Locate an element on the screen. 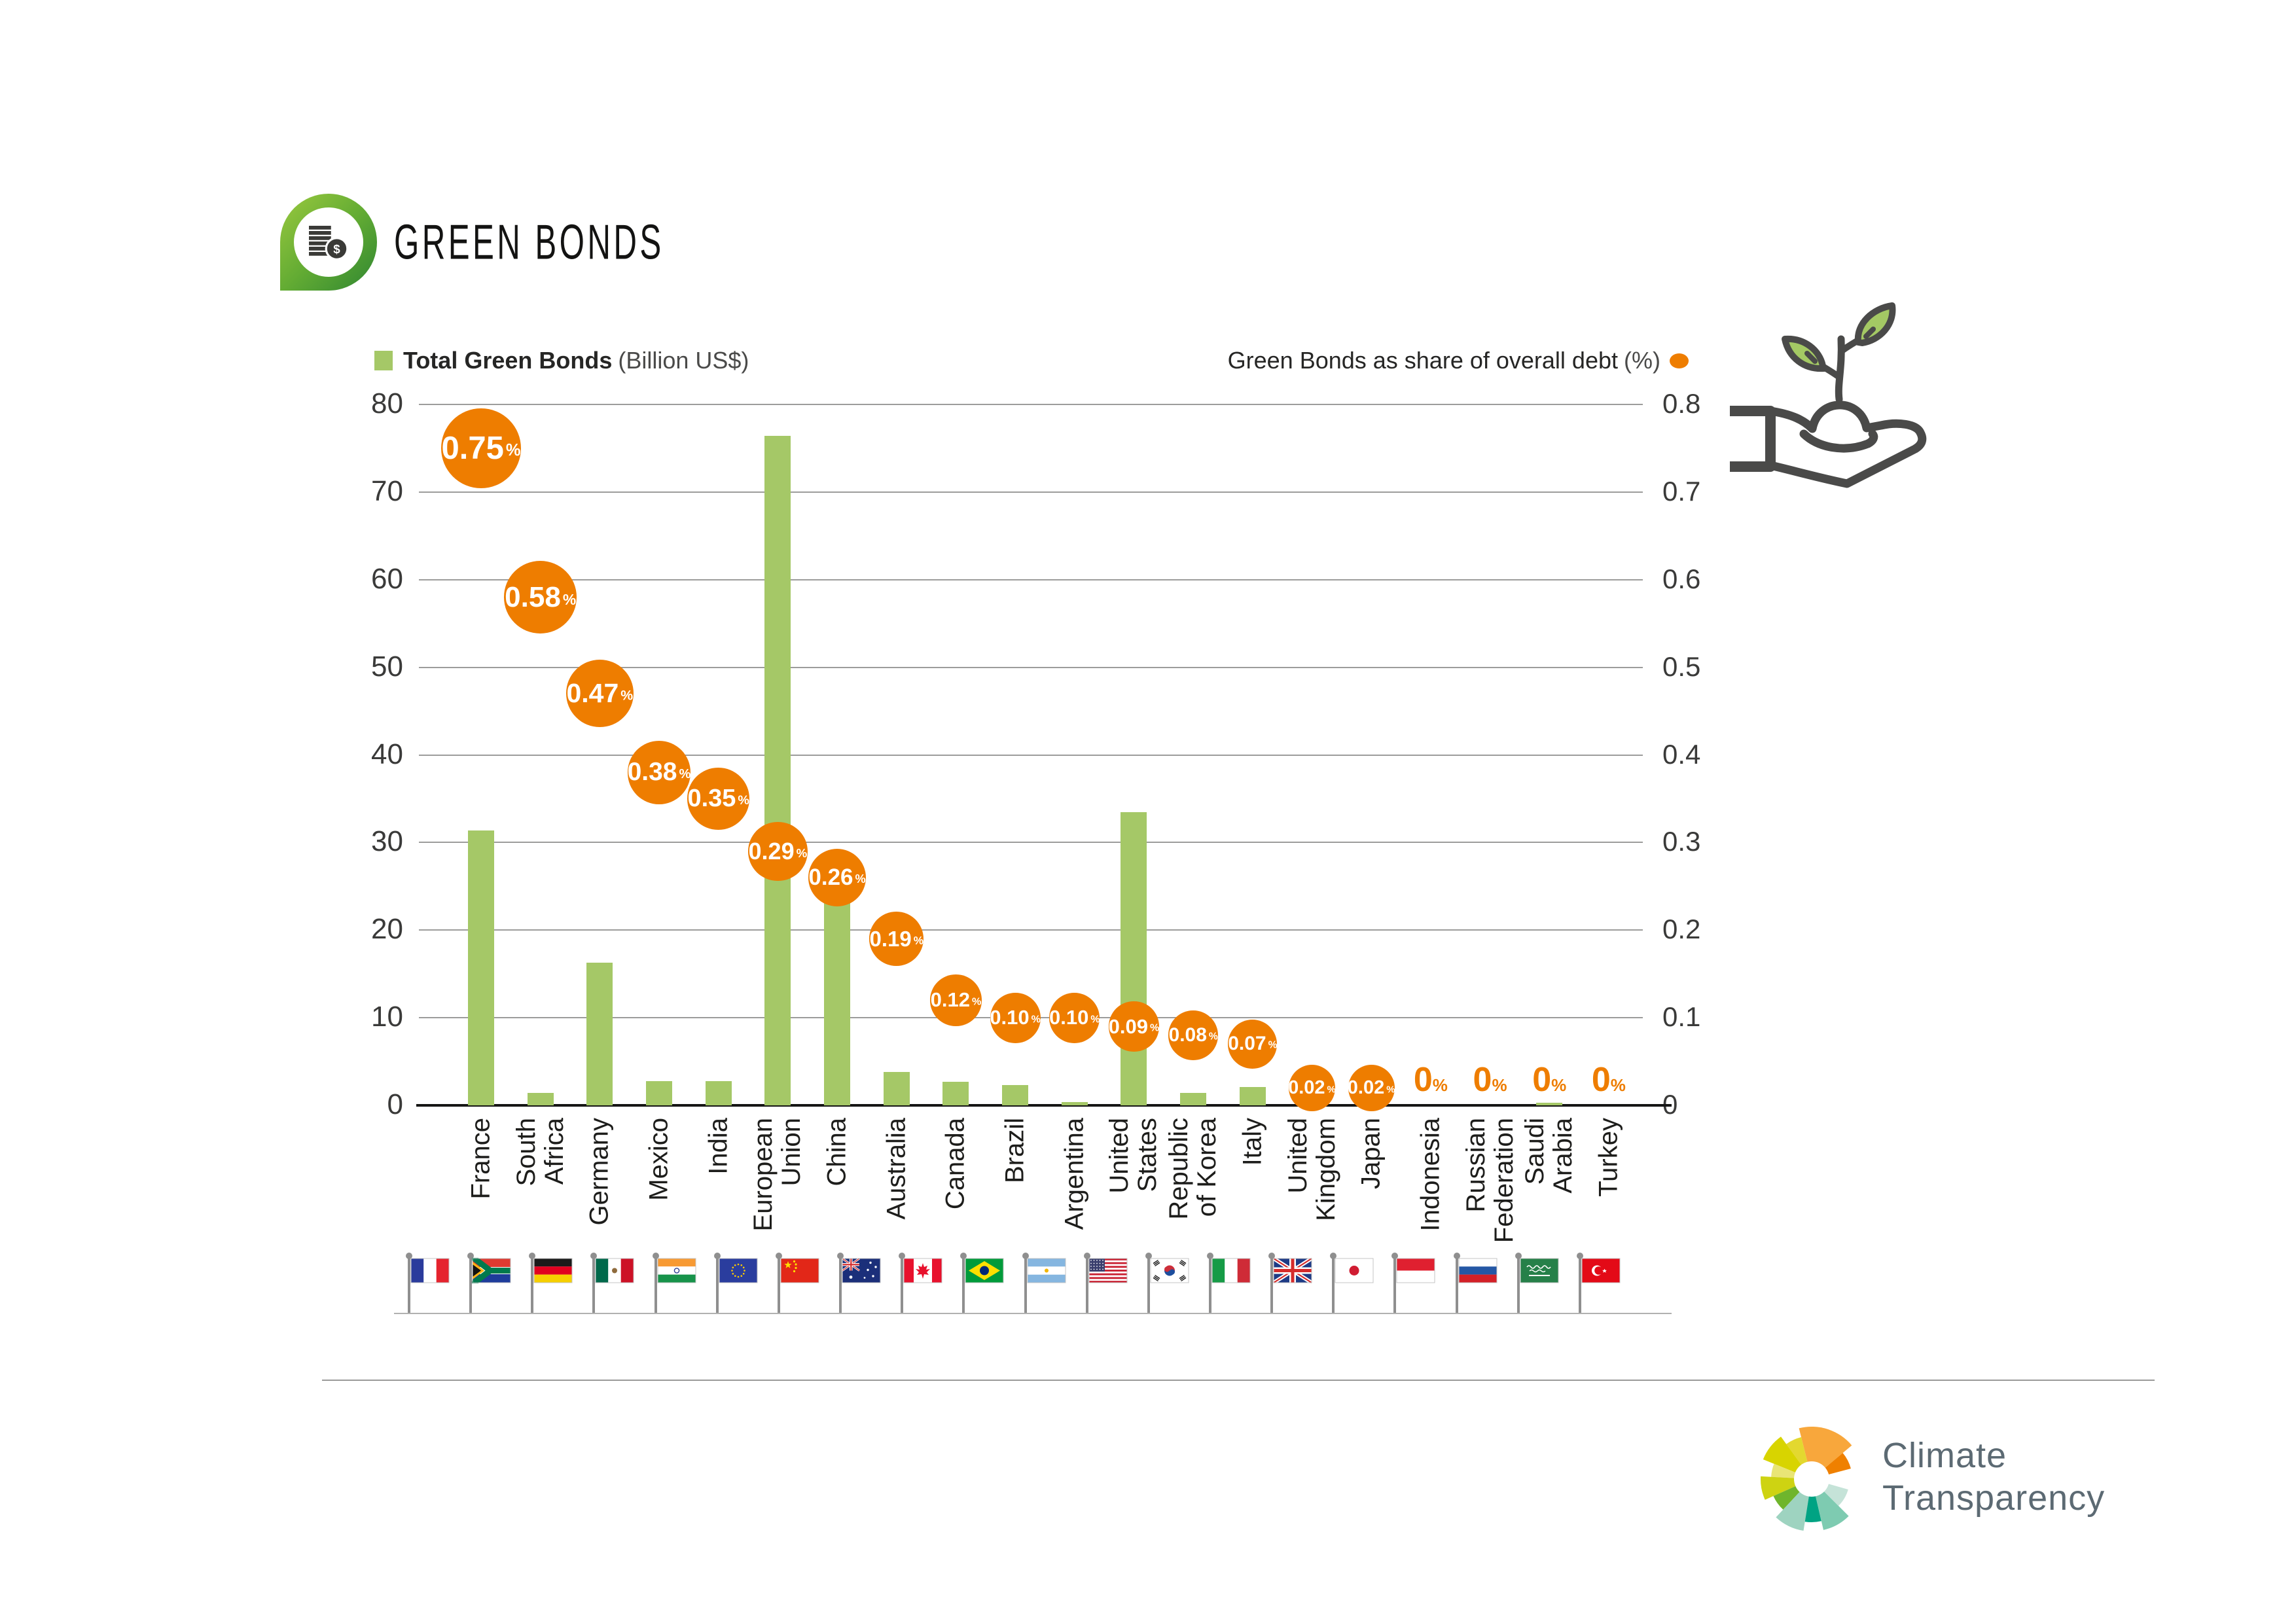 This screenshot has width=2296, height=1623. legend-share-dot-icon is located at coordinates (1679, 361).